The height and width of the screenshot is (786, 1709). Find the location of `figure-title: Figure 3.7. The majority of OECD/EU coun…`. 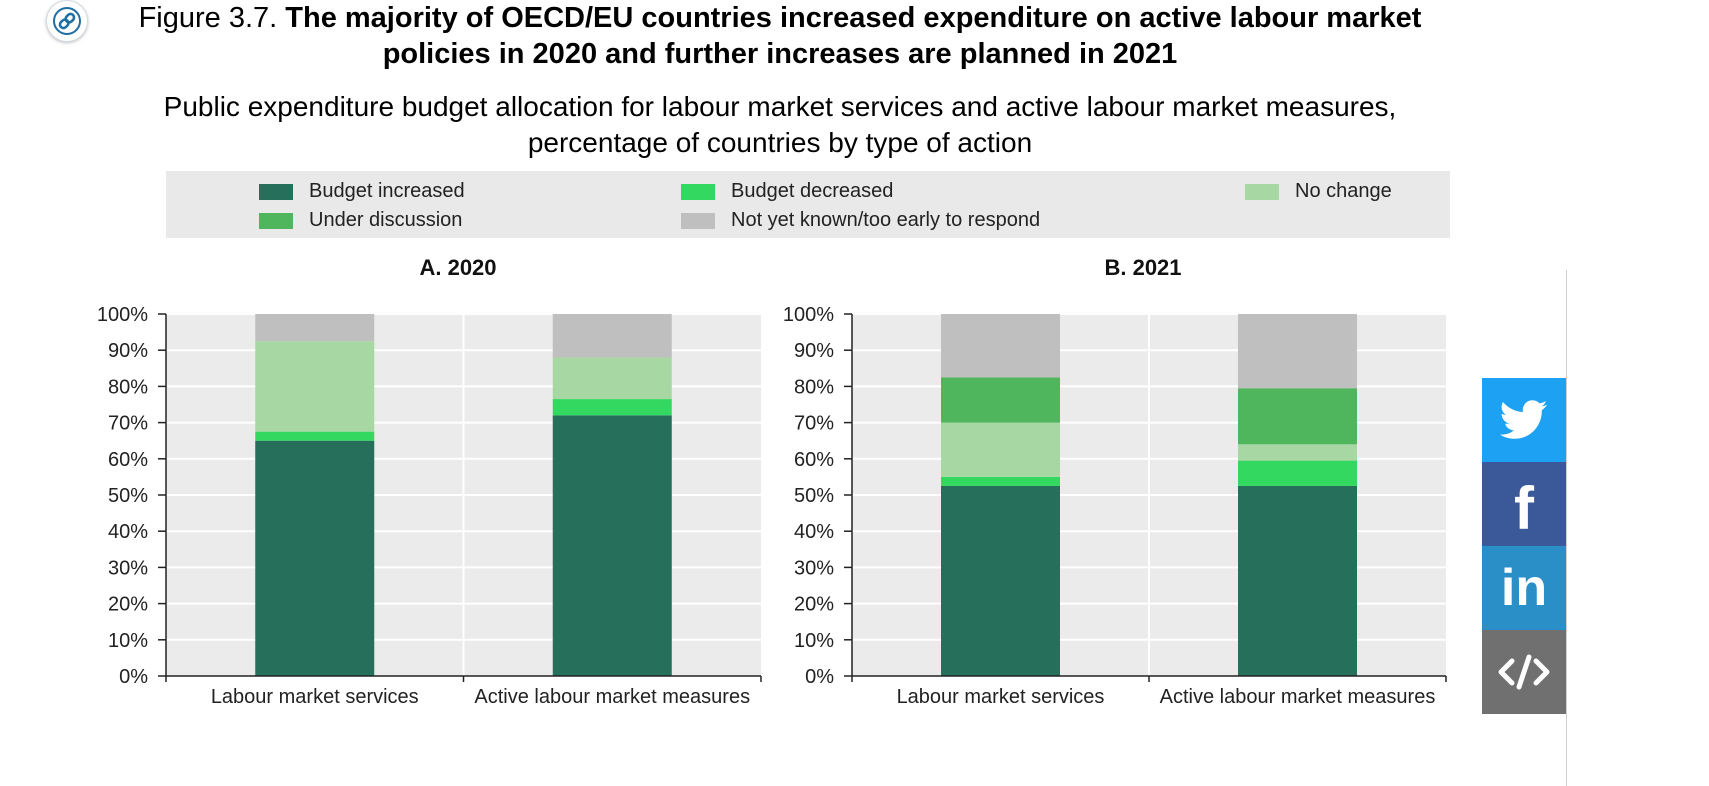

figure-title: Figure 3.7. The majority of OECD/EU coun… is located at coordinates (780, 36).